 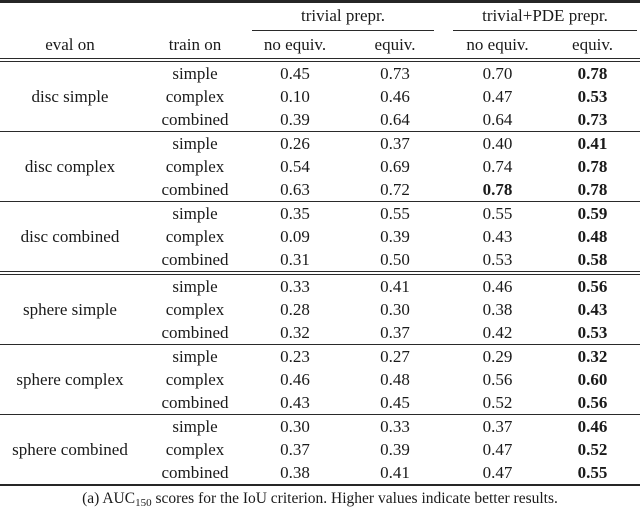 What do you see at coordinates (320, 297) in the screenshot?
I see `table-row: sphere simple simple 0.33 0.41 0.46 0.56` at bounding box center [320, 297].